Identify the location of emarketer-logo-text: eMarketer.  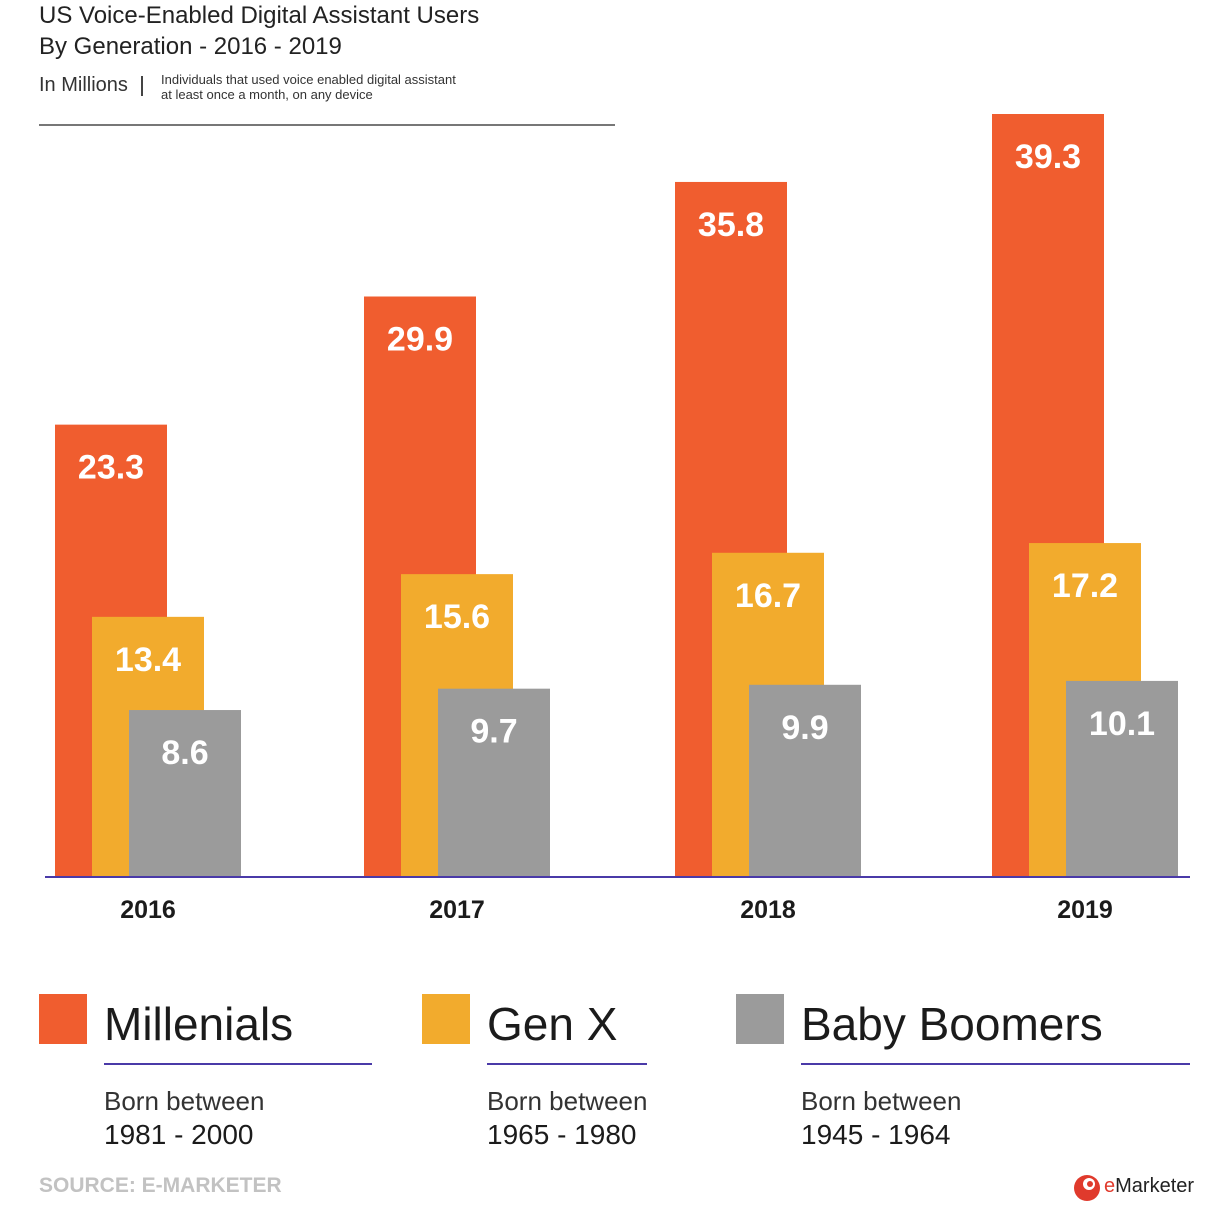
(1149, 1186).